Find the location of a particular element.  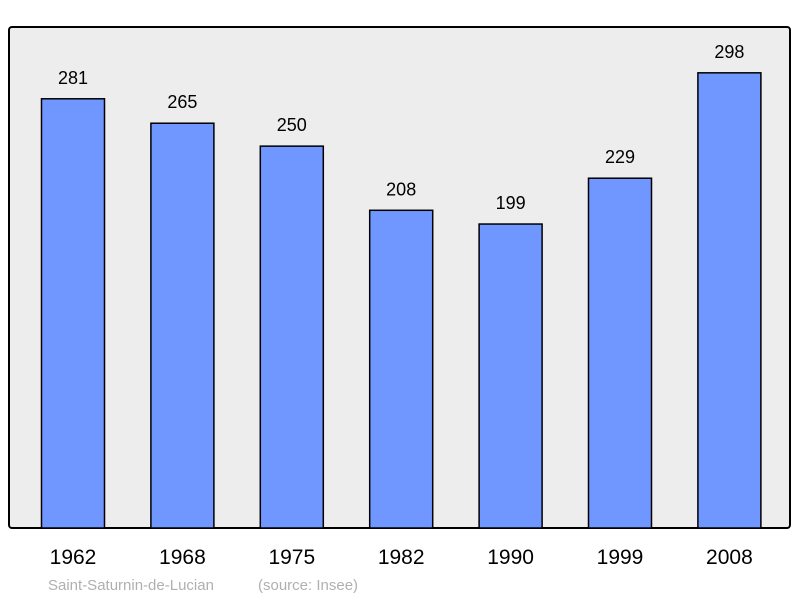

bar-1999 is located at coordinates (620, 353).